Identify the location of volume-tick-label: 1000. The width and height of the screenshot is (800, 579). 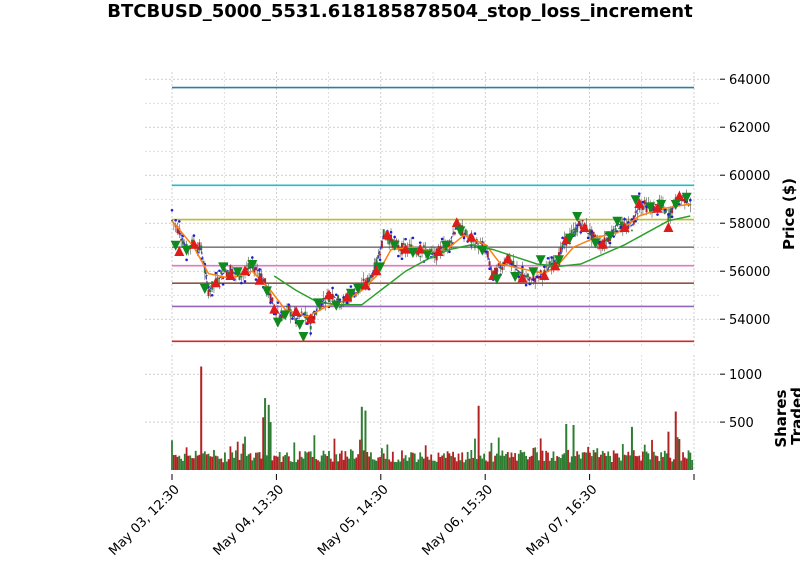
(745, 375).